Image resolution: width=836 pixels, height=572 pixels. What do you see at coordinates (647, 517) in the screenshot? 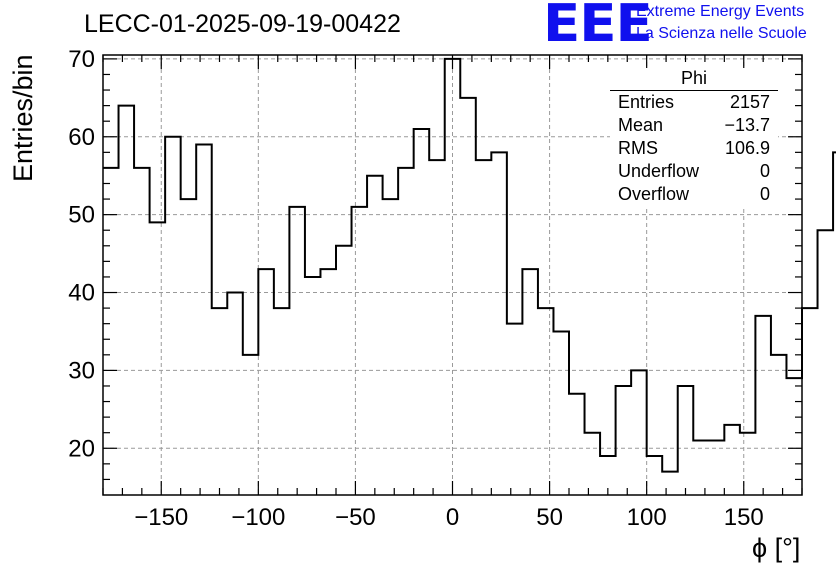
I see `x-tick-label: 100` at bounding box center [647, 517].